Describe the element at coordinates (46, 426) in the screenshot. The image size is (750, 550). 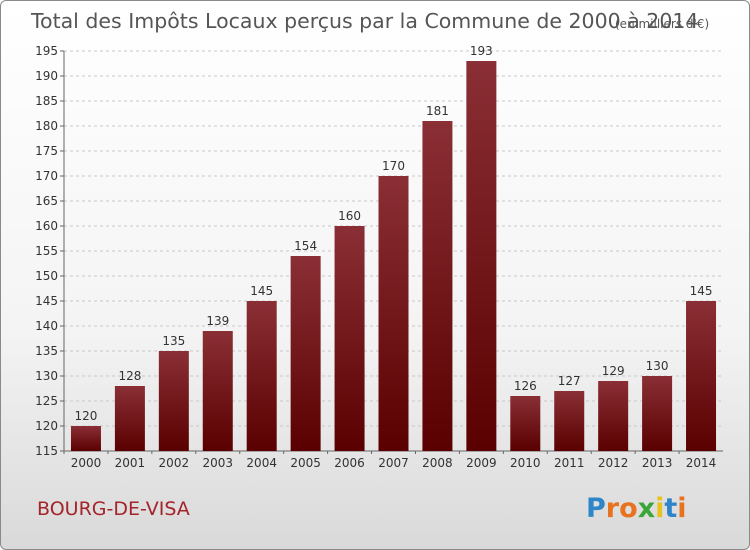
I see `y-tick-label: 120` at that location.